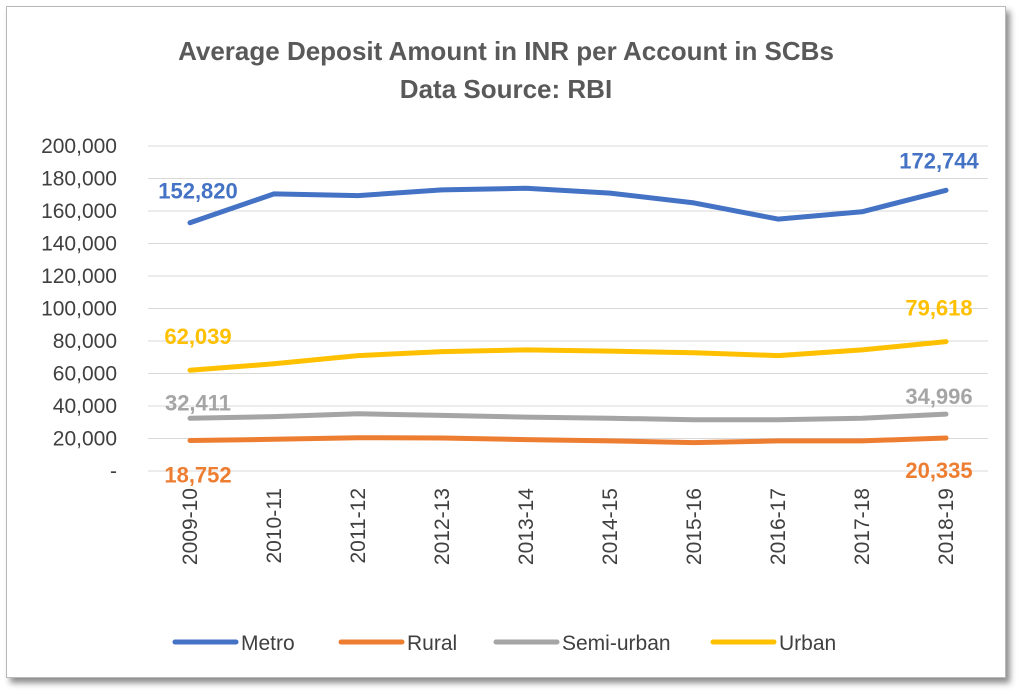 This screenshot has width=1024, height=692. What do you see at coordinates (198, 191) in the screenshot?
I see `data-label: 152,820` at bounding box center [198, 191].